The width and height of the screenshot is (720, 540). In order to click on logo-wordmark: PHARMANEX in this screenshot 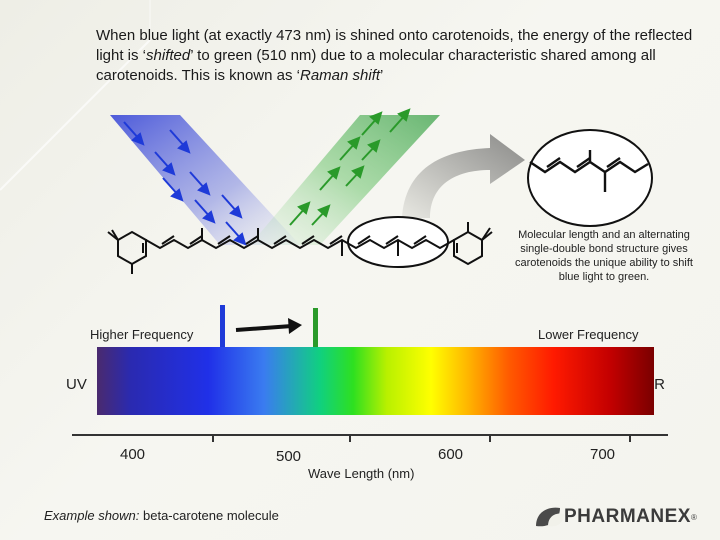, I will do `click(627, 516)`.